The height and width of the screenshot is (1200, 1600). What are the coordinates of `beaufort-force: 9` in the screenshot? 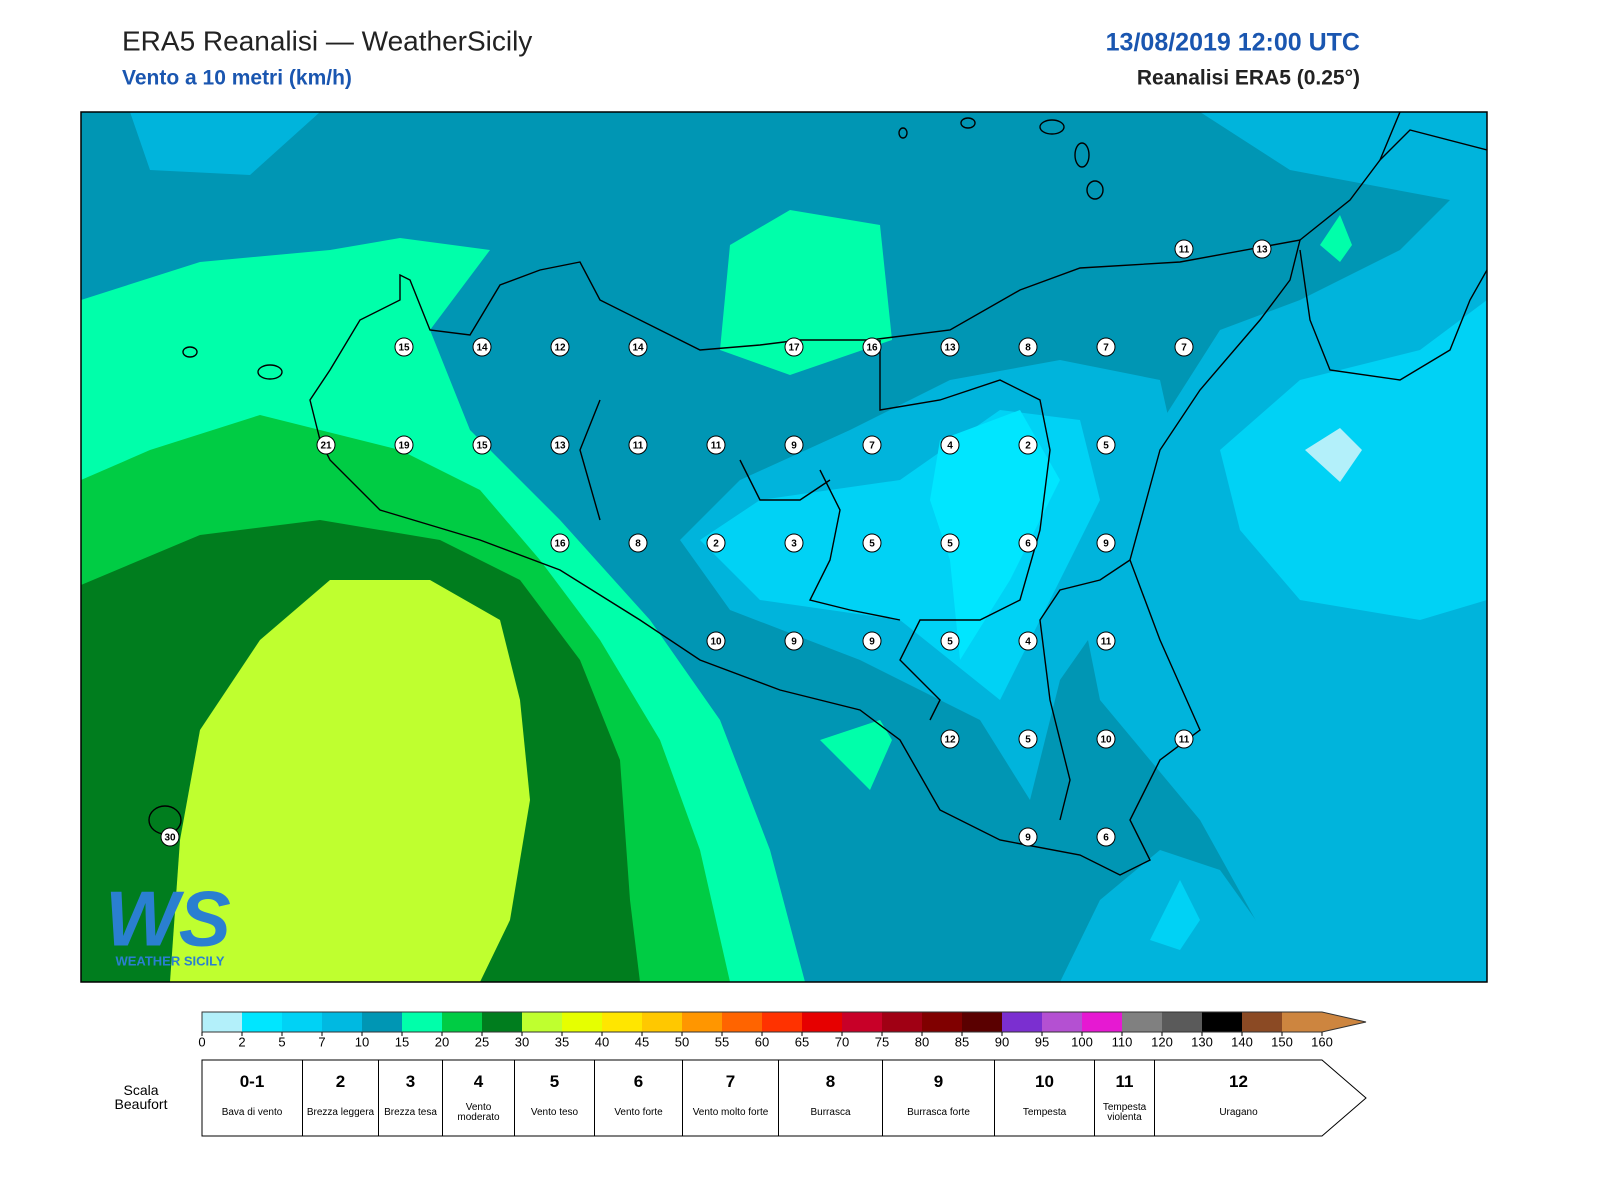 It's located at (938, 1081).